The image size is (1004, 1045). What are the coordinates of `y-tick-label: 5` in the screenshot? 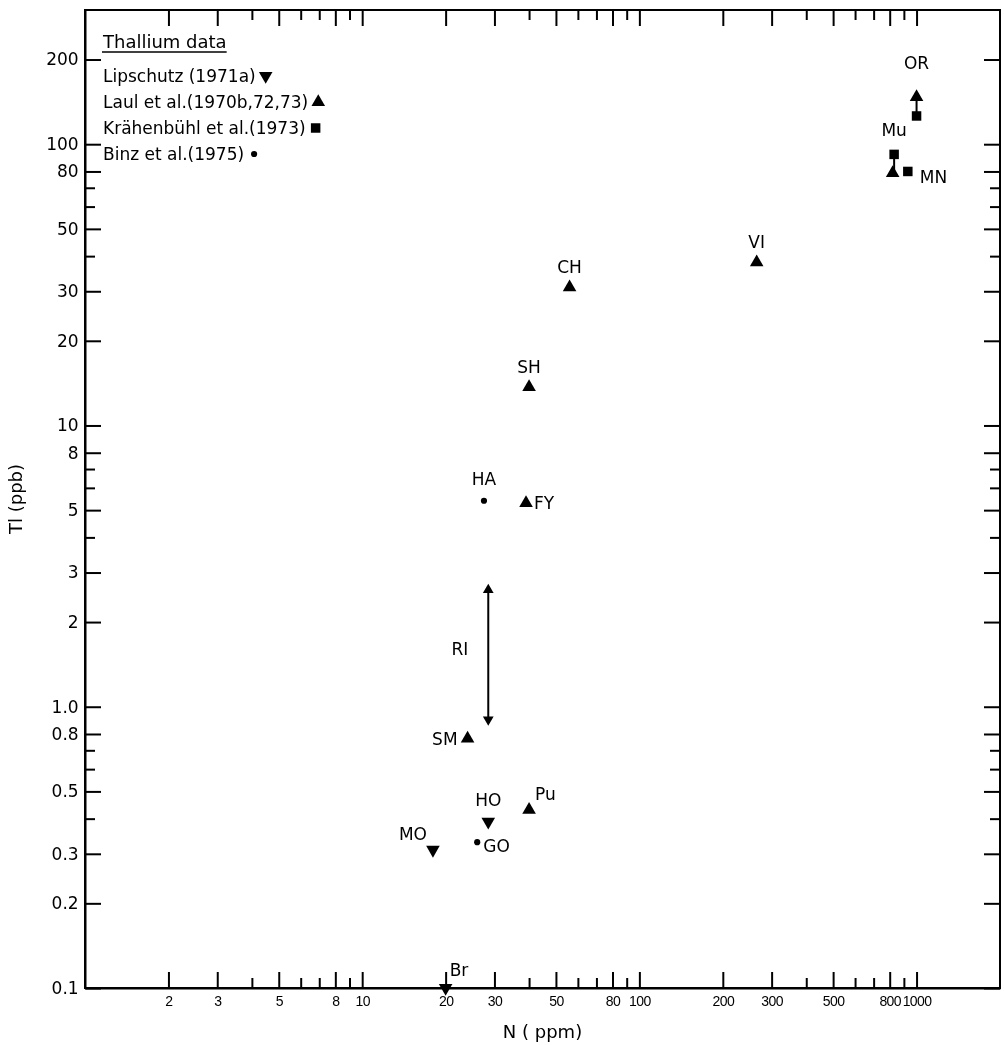 It's located at (73, 510).